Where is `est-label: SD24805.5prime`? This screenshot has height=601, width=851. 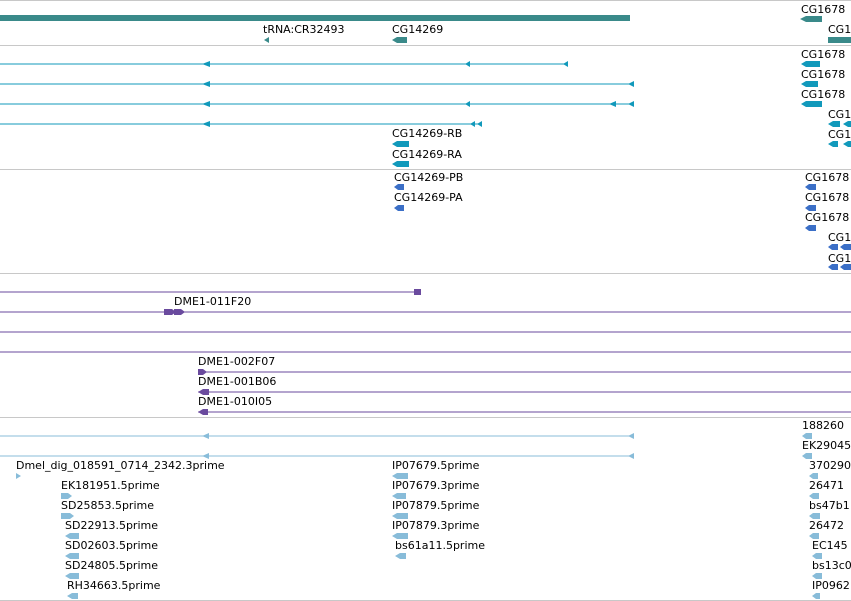
est-label: SD24805.5prime is located at coordinates (111, 565).